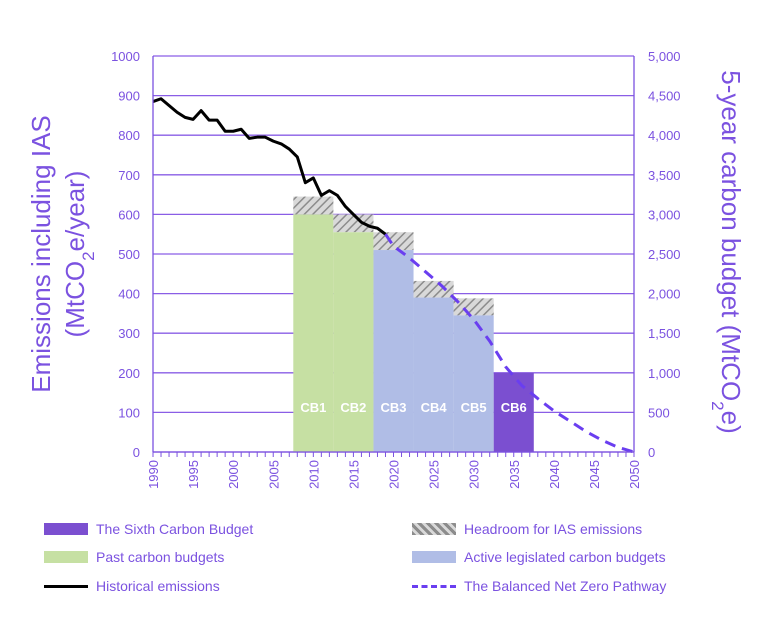 The image size is (768, 642). Describe the element at coordinates (136, 452) in the screenshot. I see `y-left-tick-label: 0` at that location.